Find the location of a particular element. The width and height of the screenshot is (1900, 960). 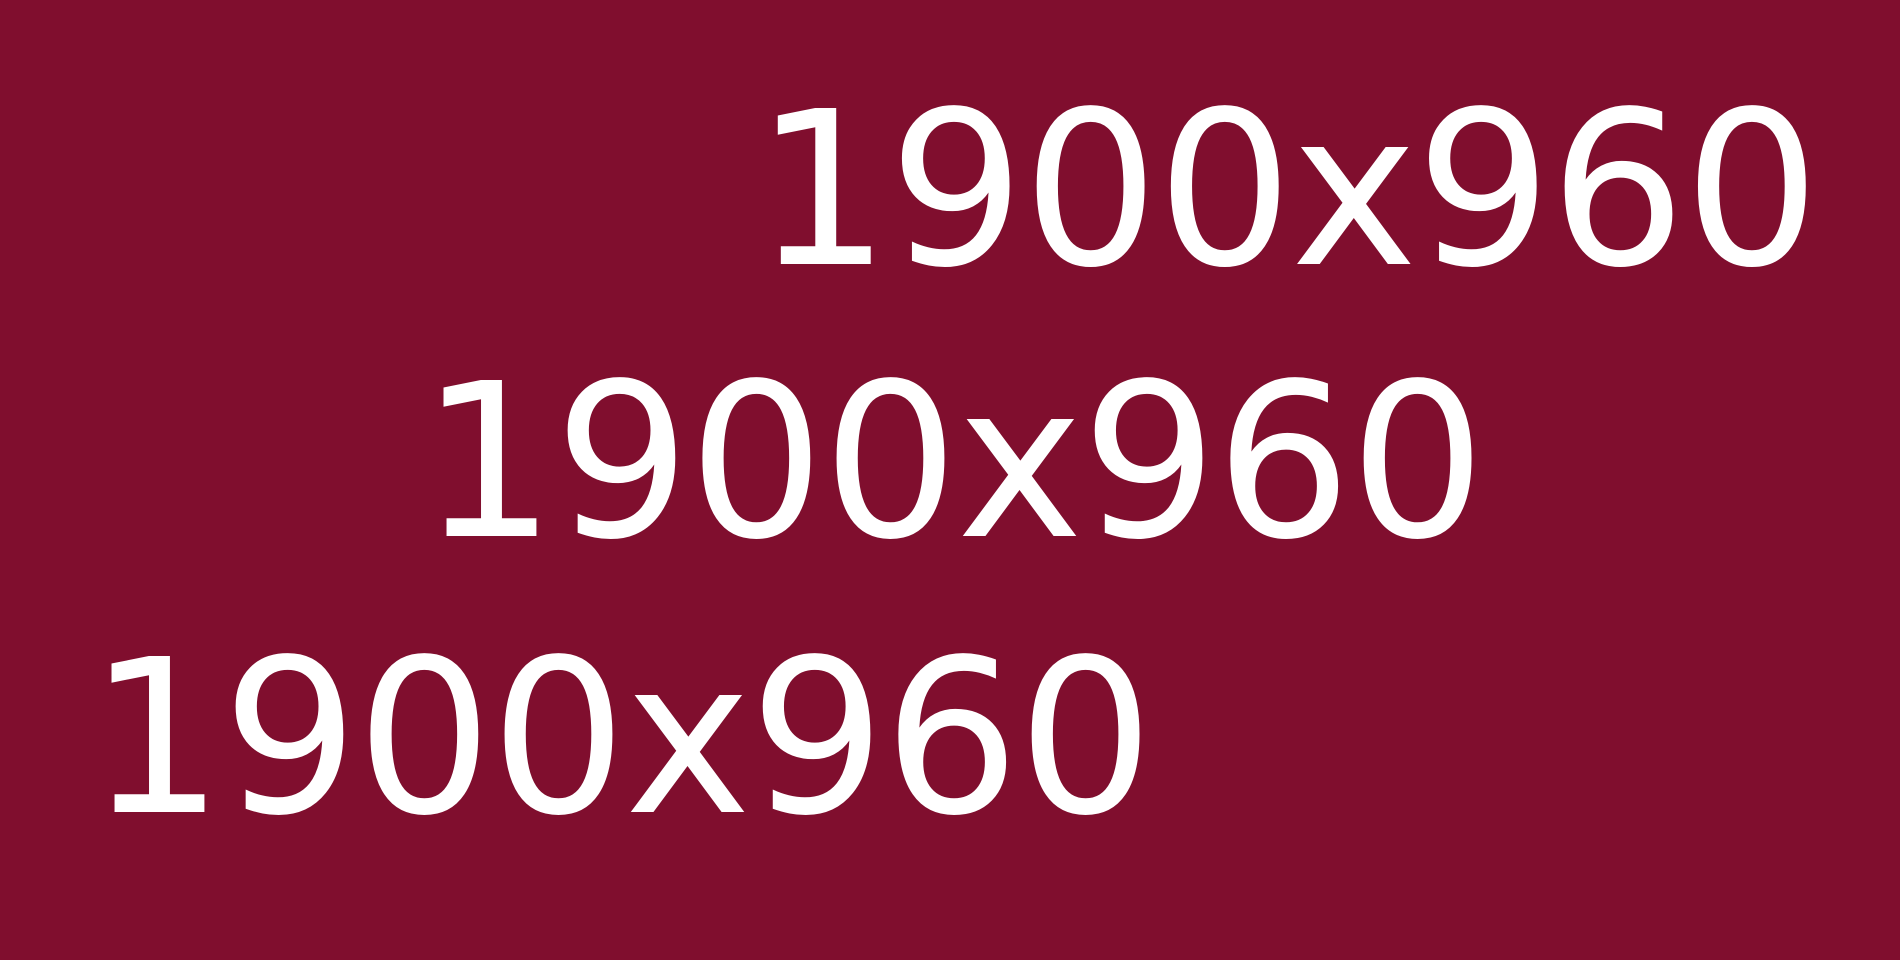

dimension-label-middle: 1900x960 is located at coordinates (953, 462).